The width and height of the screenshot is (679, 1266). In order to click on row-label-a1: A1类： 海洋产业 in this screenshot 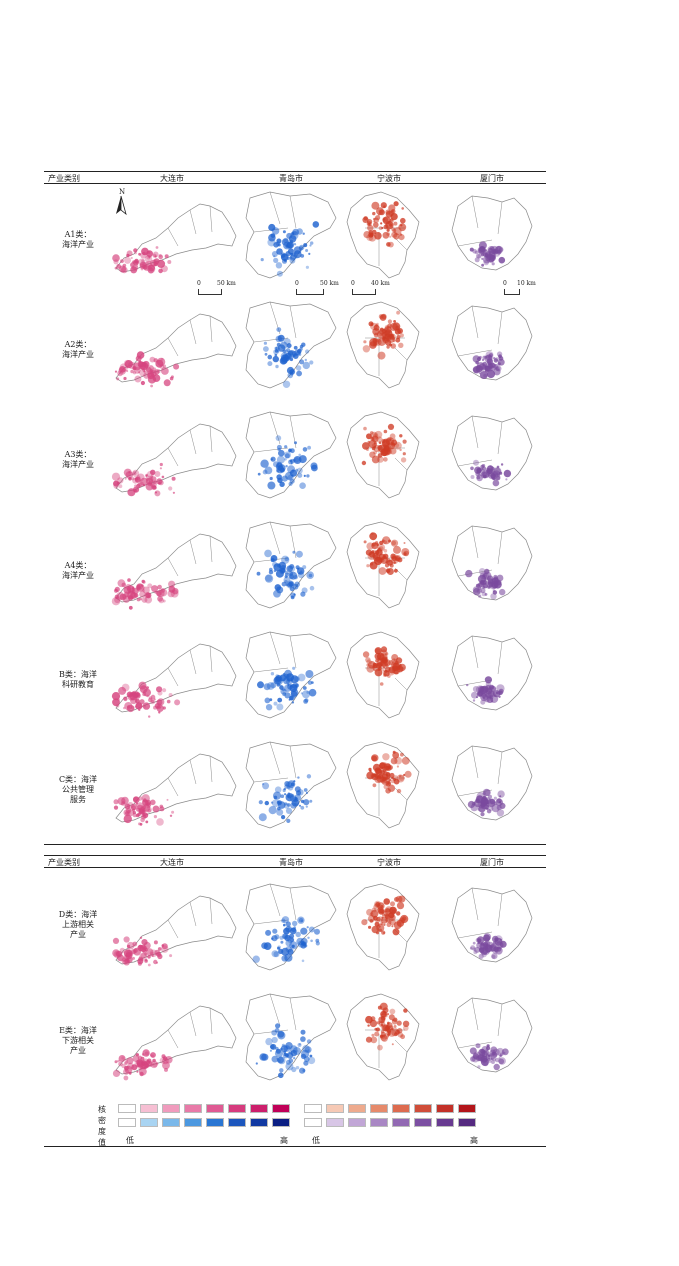, I will do `click(78, 239)`.